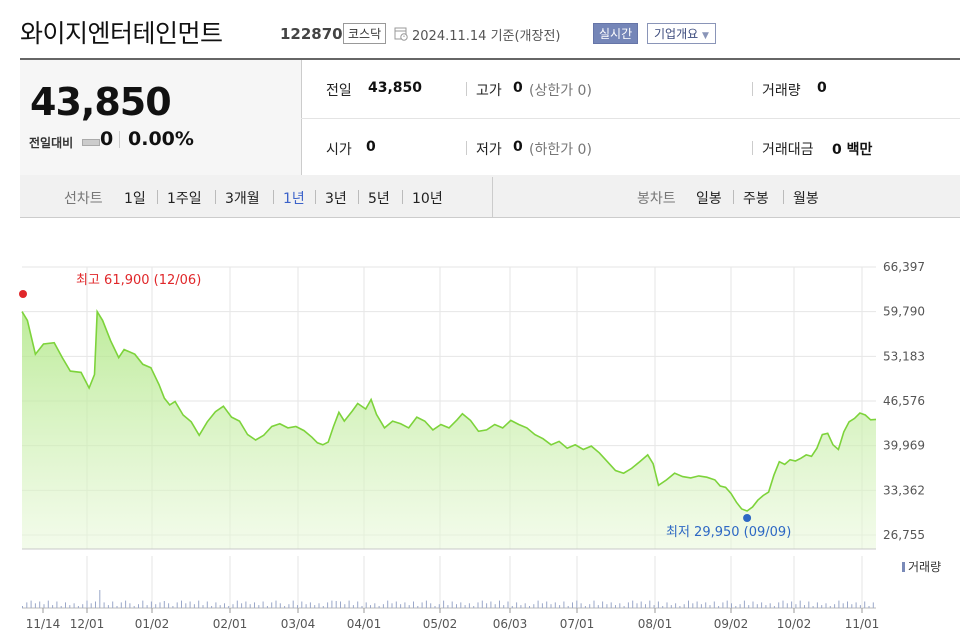  Describe the element at coordinates (152, 624) in the screenshot. I see `x-tick-label: 01/02` at that location.